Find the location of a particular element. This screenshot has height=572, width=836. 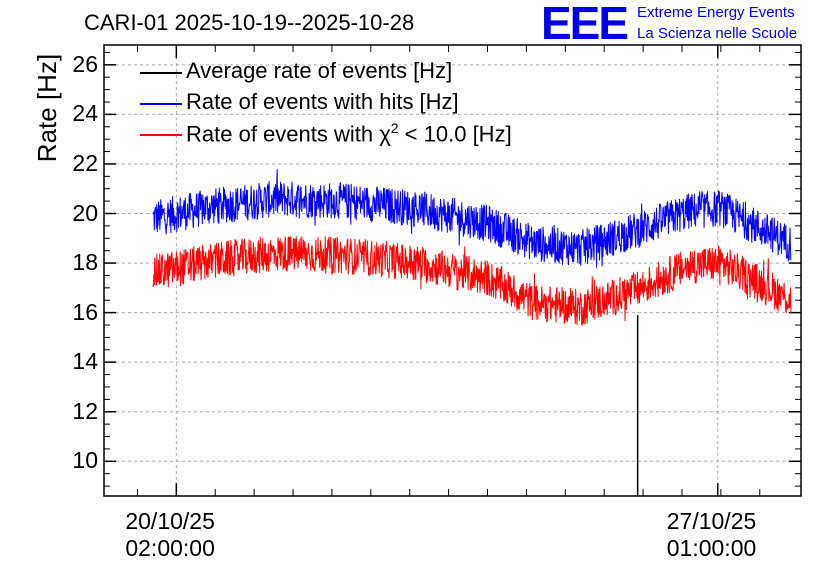

y-tick-label: 16 is located at coordinates (85, 311).